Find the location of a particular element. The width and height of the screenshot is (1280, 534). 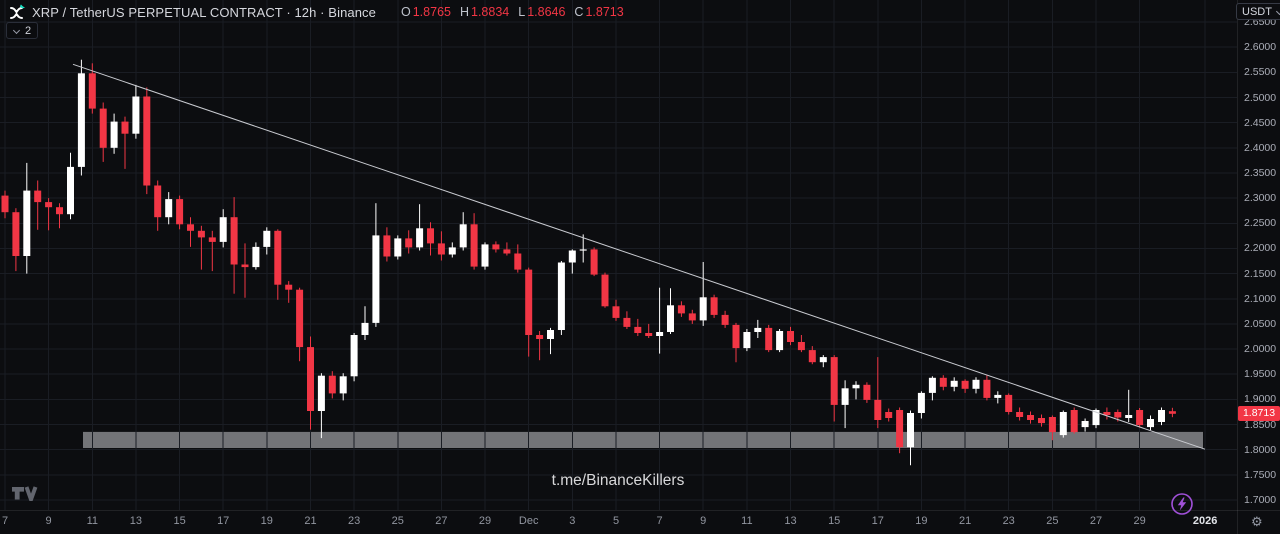

gear-icon: ⚙ is located at coordinates (1257, 521).